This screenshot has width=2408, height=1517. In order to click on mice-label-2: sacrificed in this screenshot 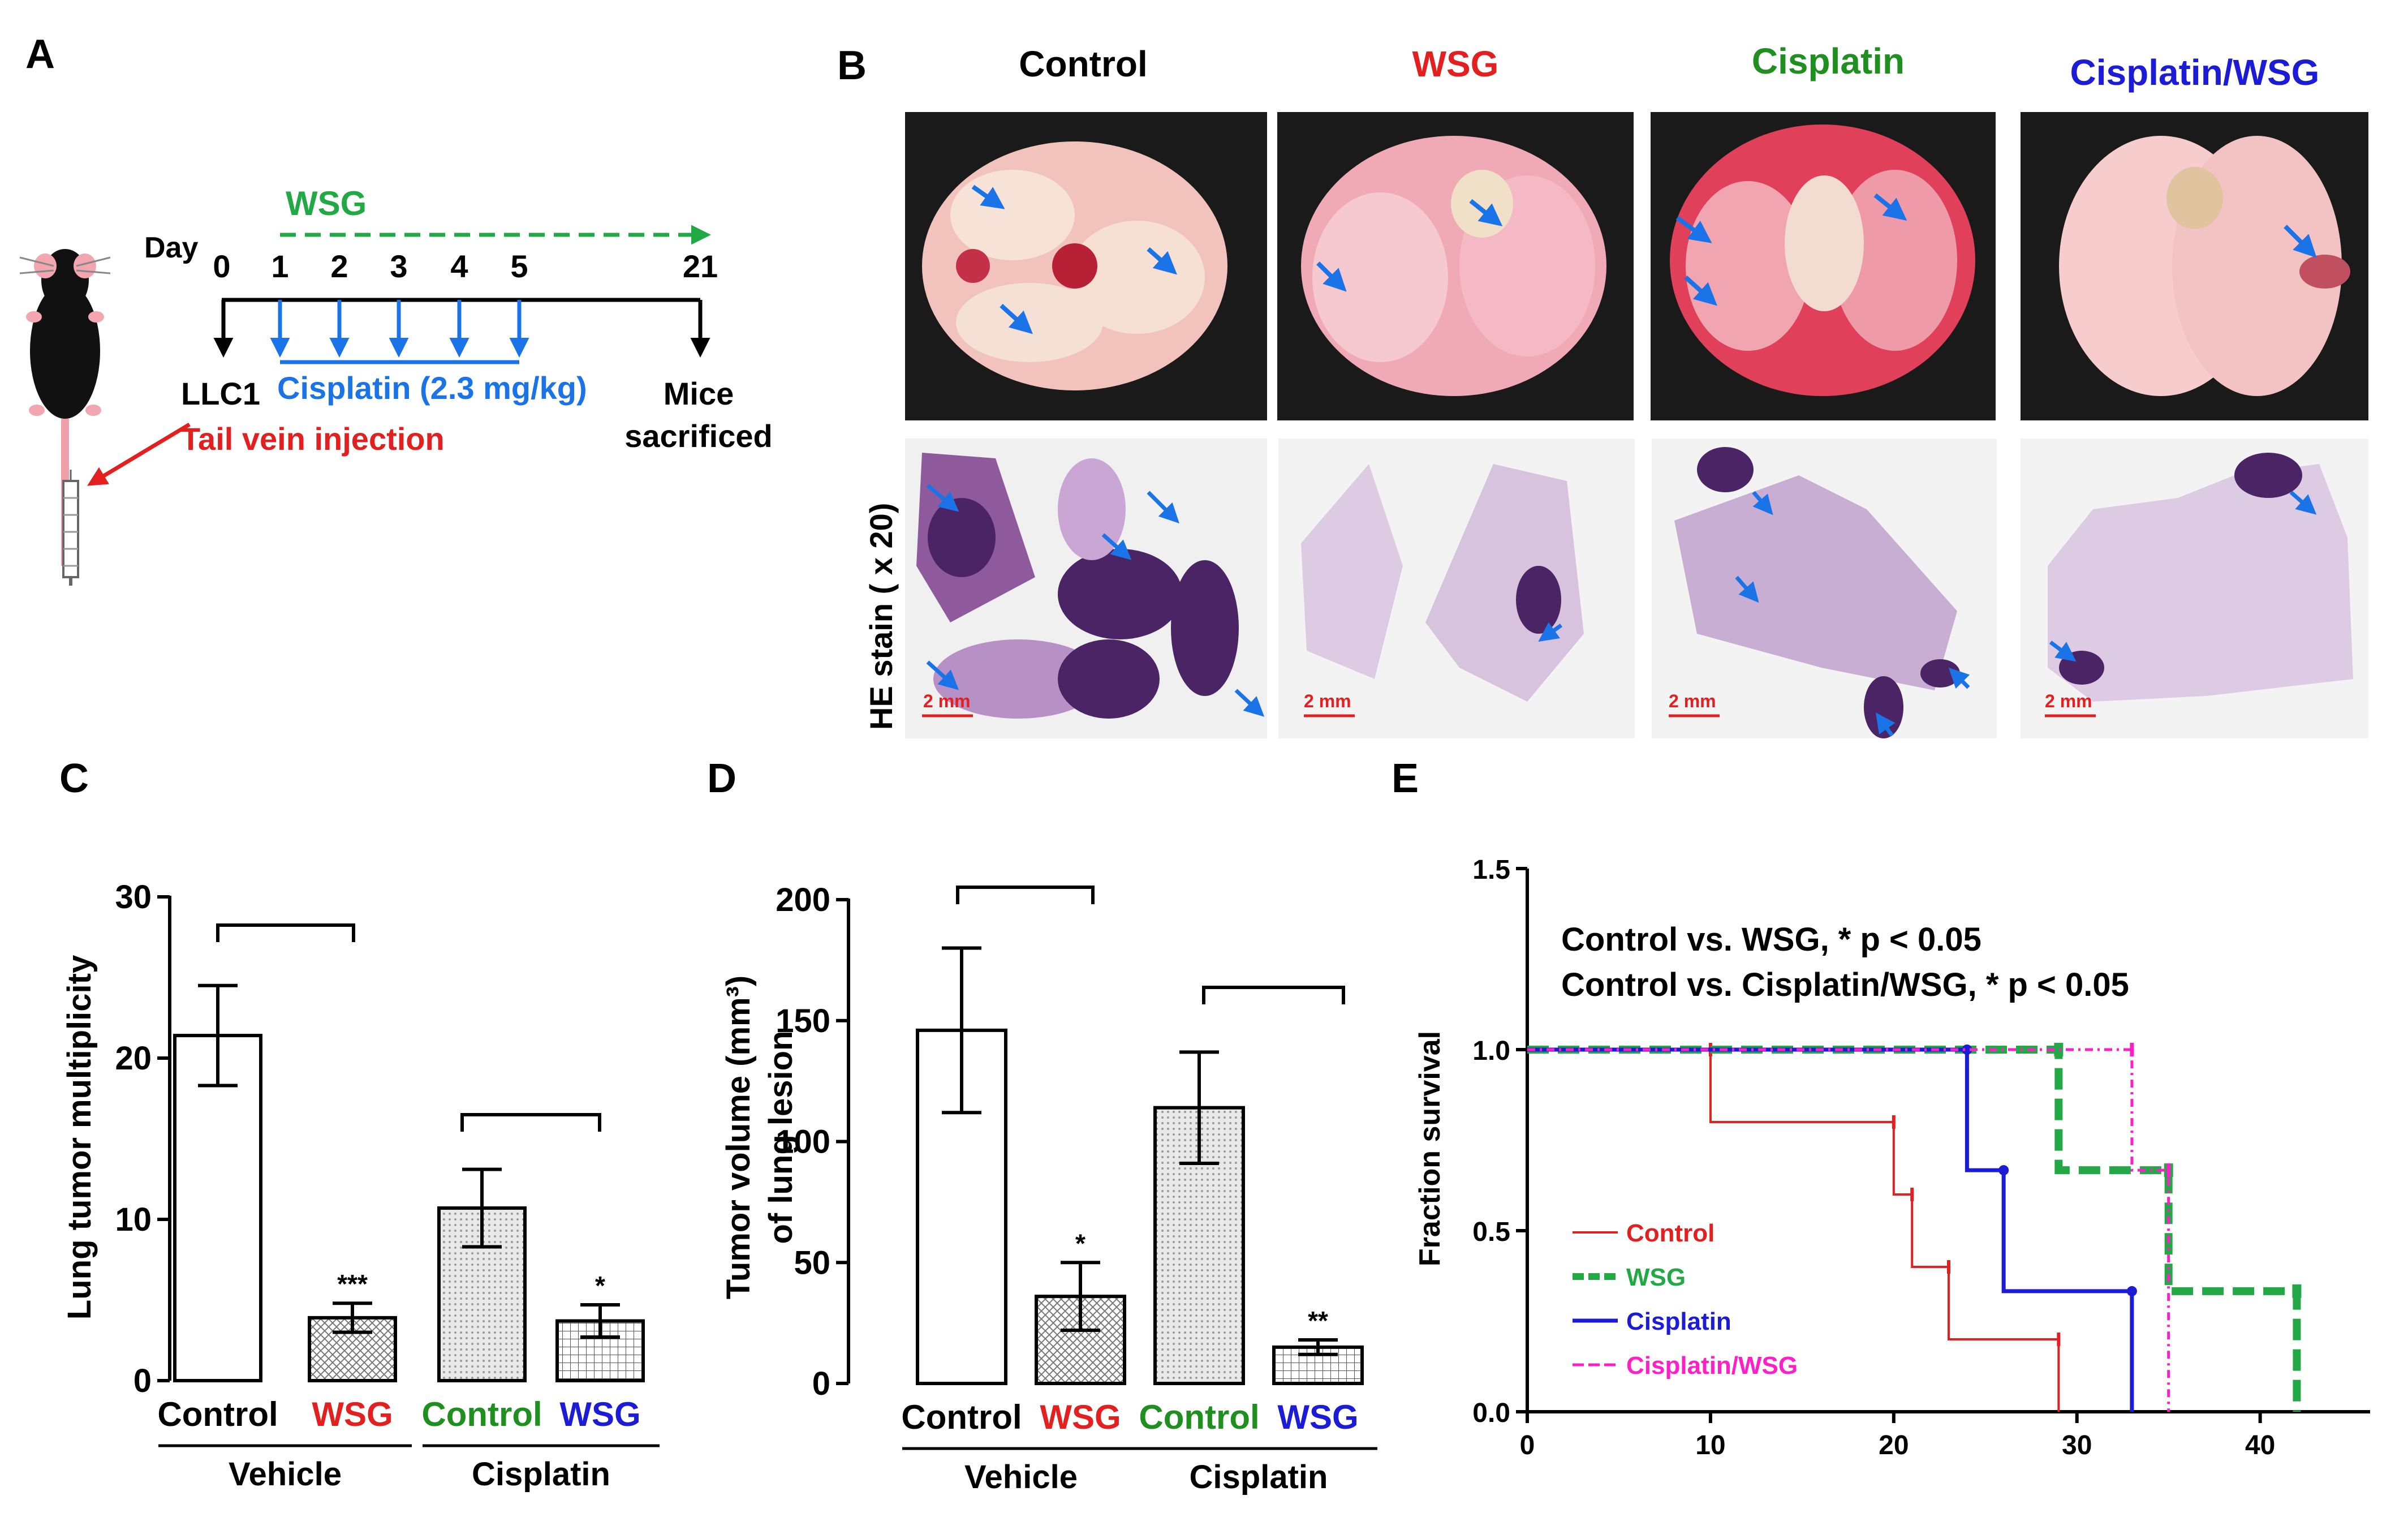, I will do `click(698, 436)`.